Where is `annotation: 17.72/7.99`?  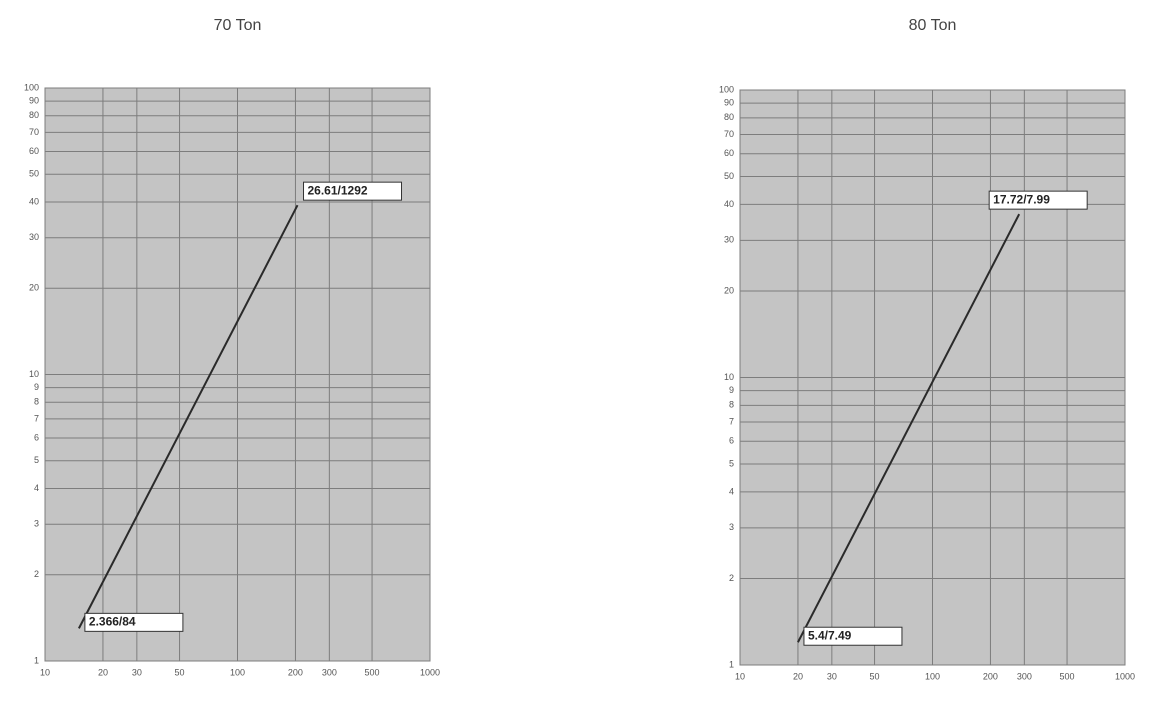
annotation: 17.72/7.99 is located at coordinates (1021, 199).